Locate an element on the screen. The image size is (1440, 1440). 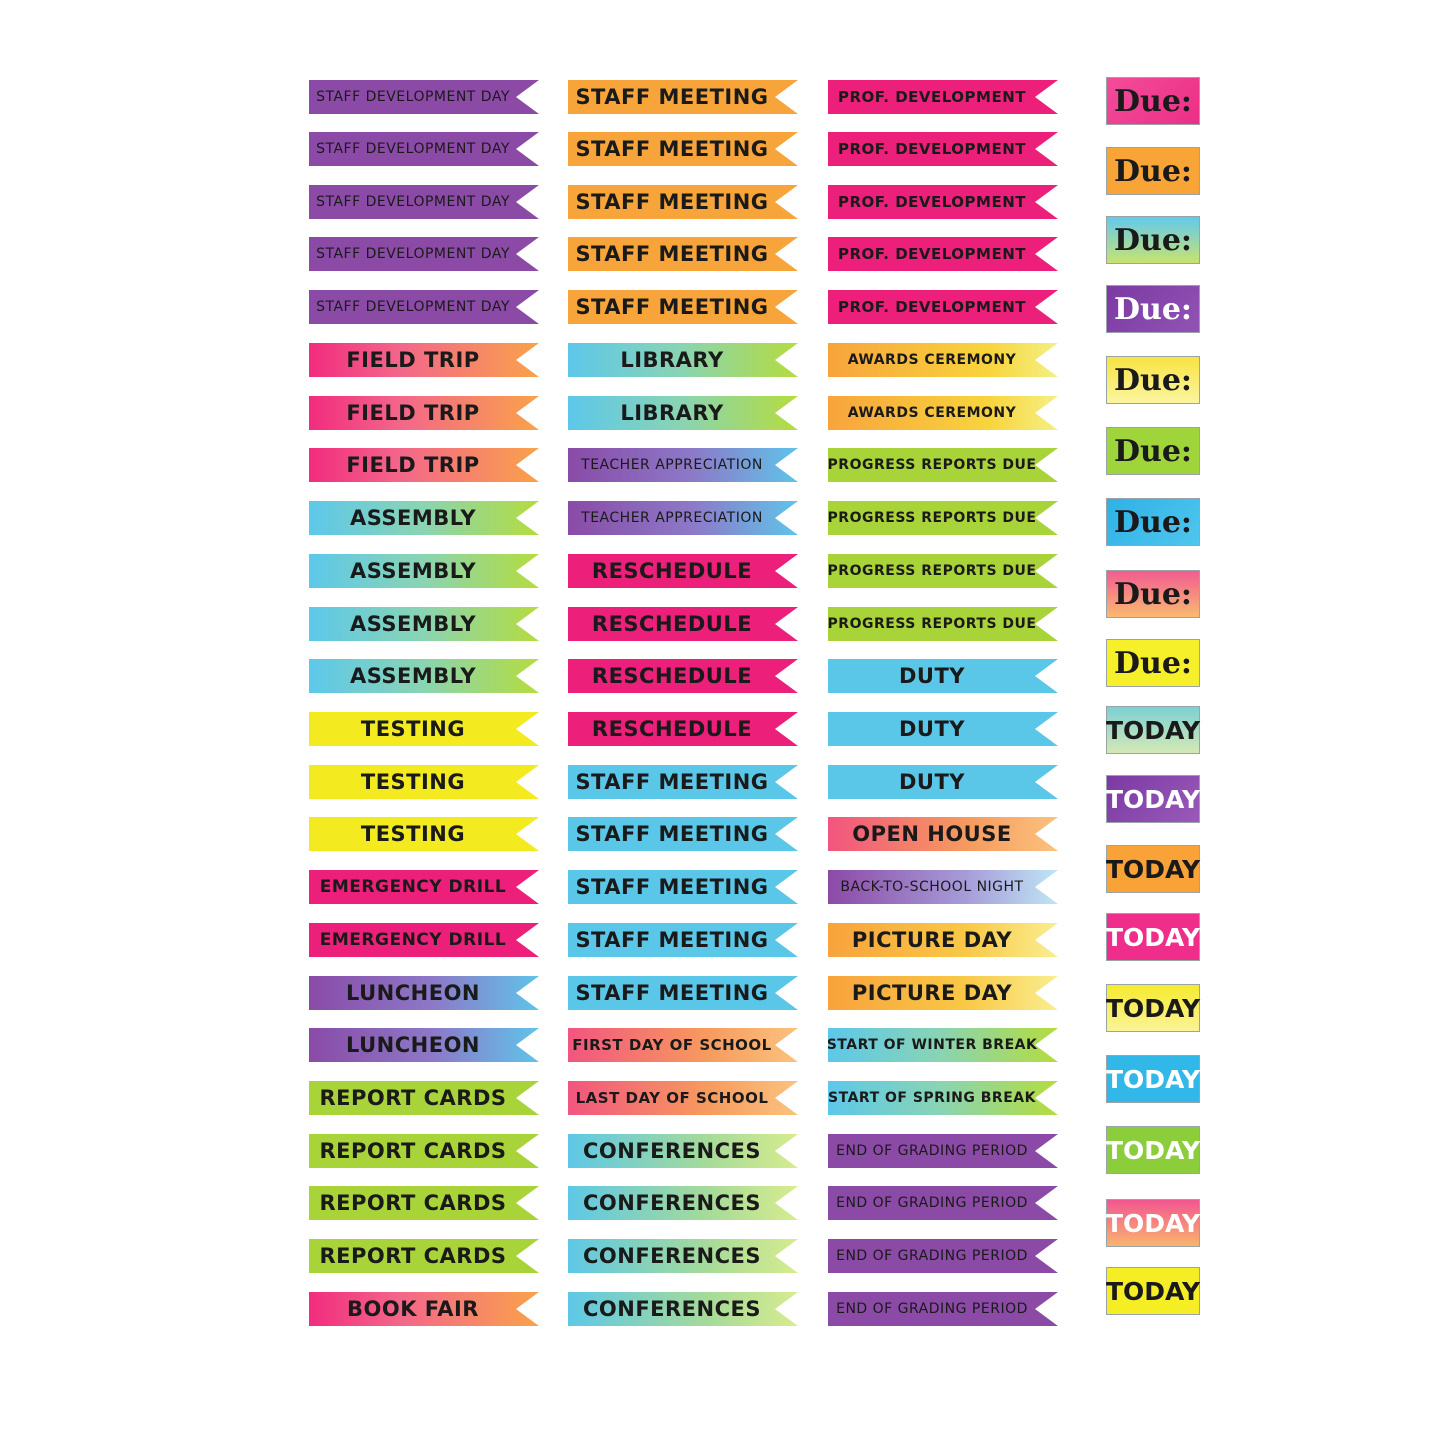
banner-field-trip: FIELD TRIP is located at coordinates (424, 413).